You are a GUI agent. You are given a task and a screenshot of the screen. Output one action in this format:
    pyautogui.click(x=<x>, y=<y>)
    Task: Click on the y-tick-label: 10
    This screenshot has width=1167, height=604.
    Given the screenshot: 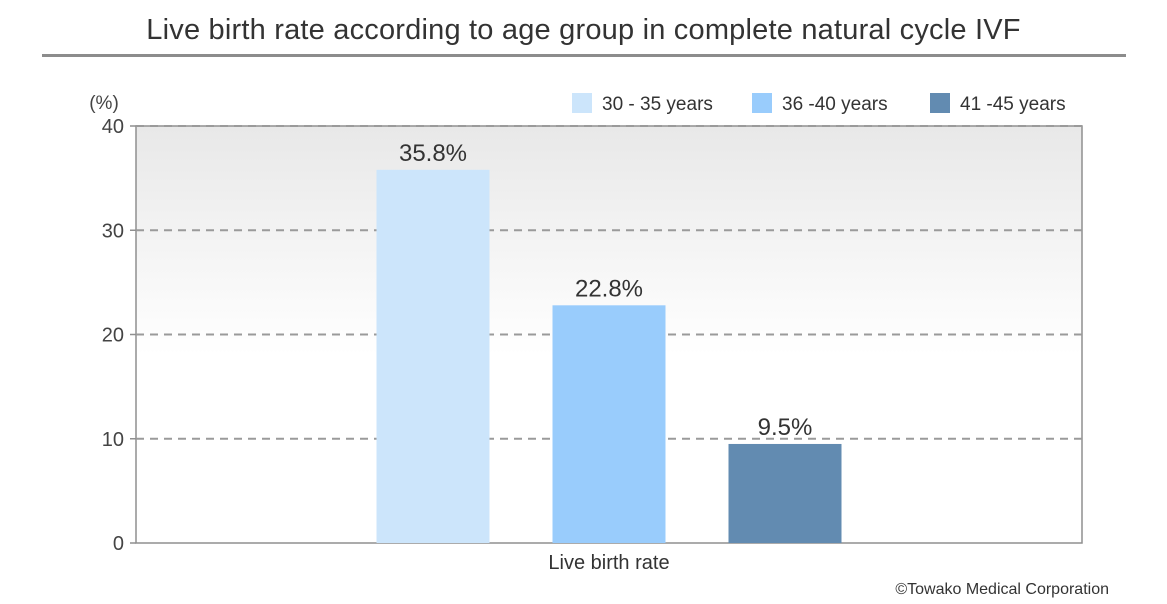 What is the action you would take?
    pyautogui.click(x=113, y=440)
    